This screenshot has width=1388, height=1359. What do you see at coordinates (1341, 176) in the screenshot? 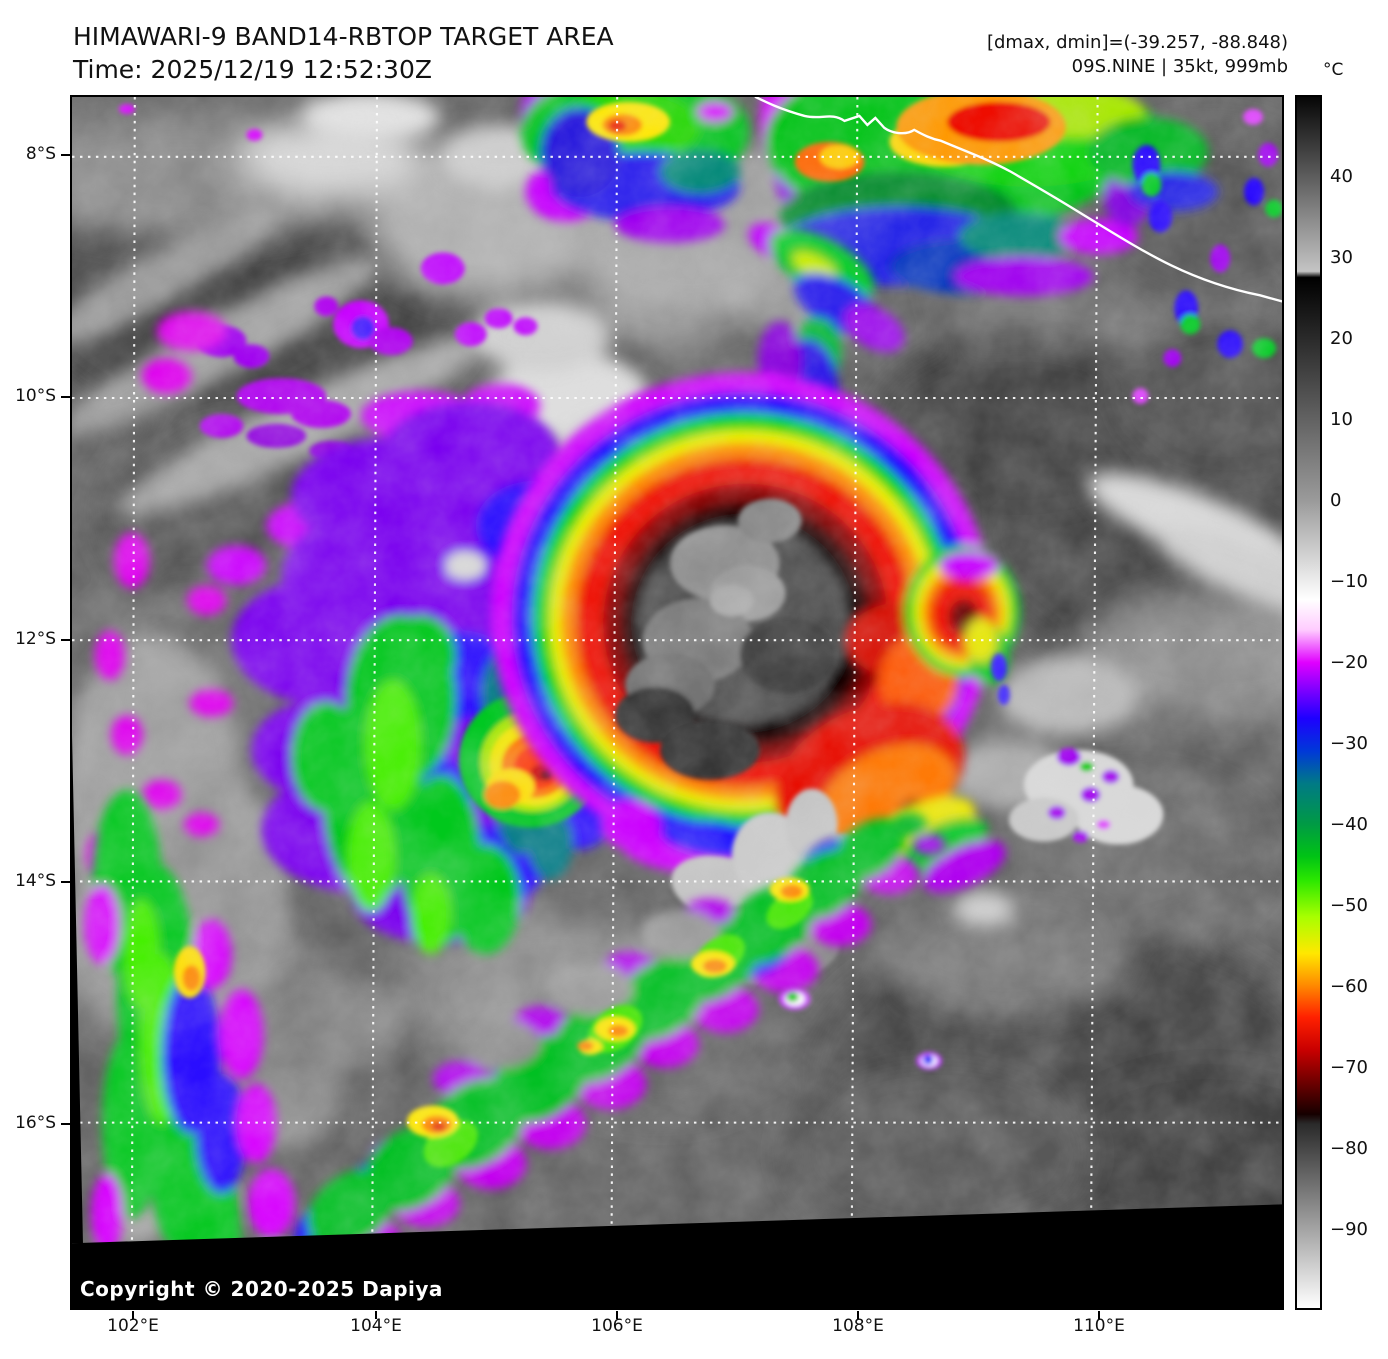
I see `cb-tick-40: 40` at bounding box center [1341, 176].